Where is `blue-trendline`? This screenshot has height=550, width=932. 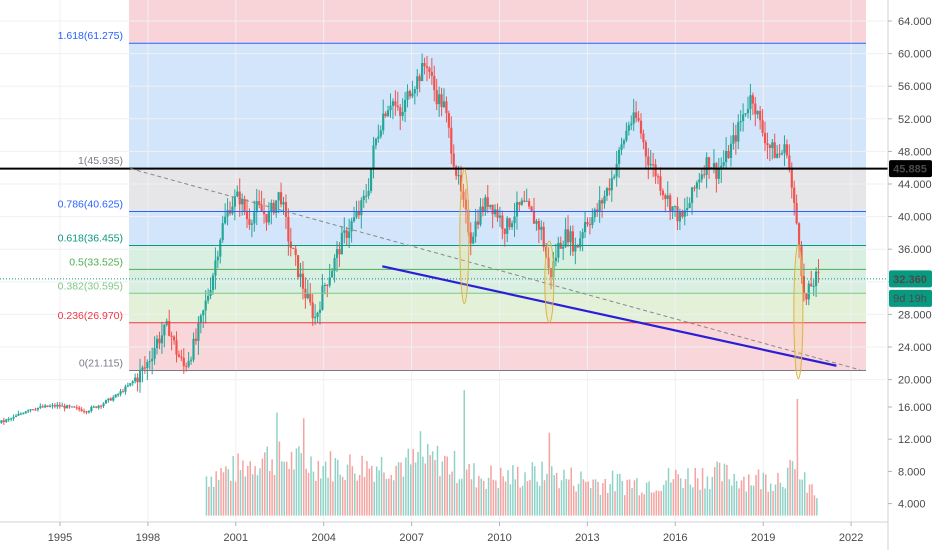 blue-trendline is located at coordinates (609, 316).